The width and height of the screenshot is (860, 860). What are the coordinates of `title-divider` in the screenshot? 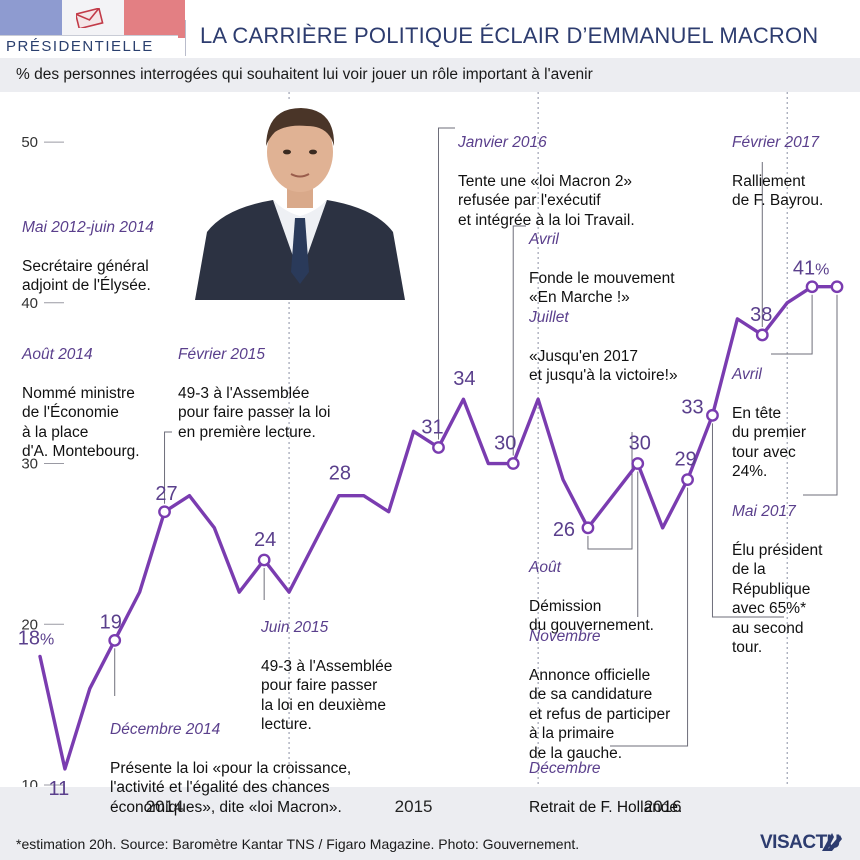 It's located at (185, 38).